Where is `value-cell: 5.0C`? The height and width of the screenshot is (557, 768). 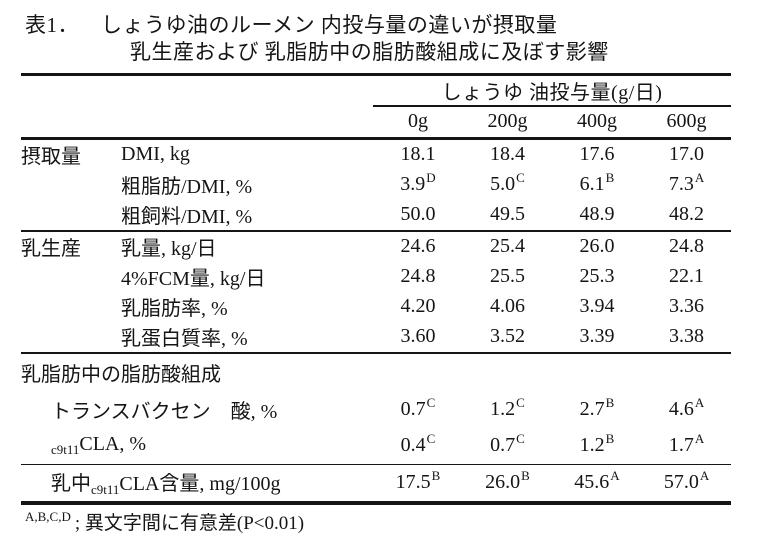
value-cell: 5.0C is located at coordinates (507, 182).